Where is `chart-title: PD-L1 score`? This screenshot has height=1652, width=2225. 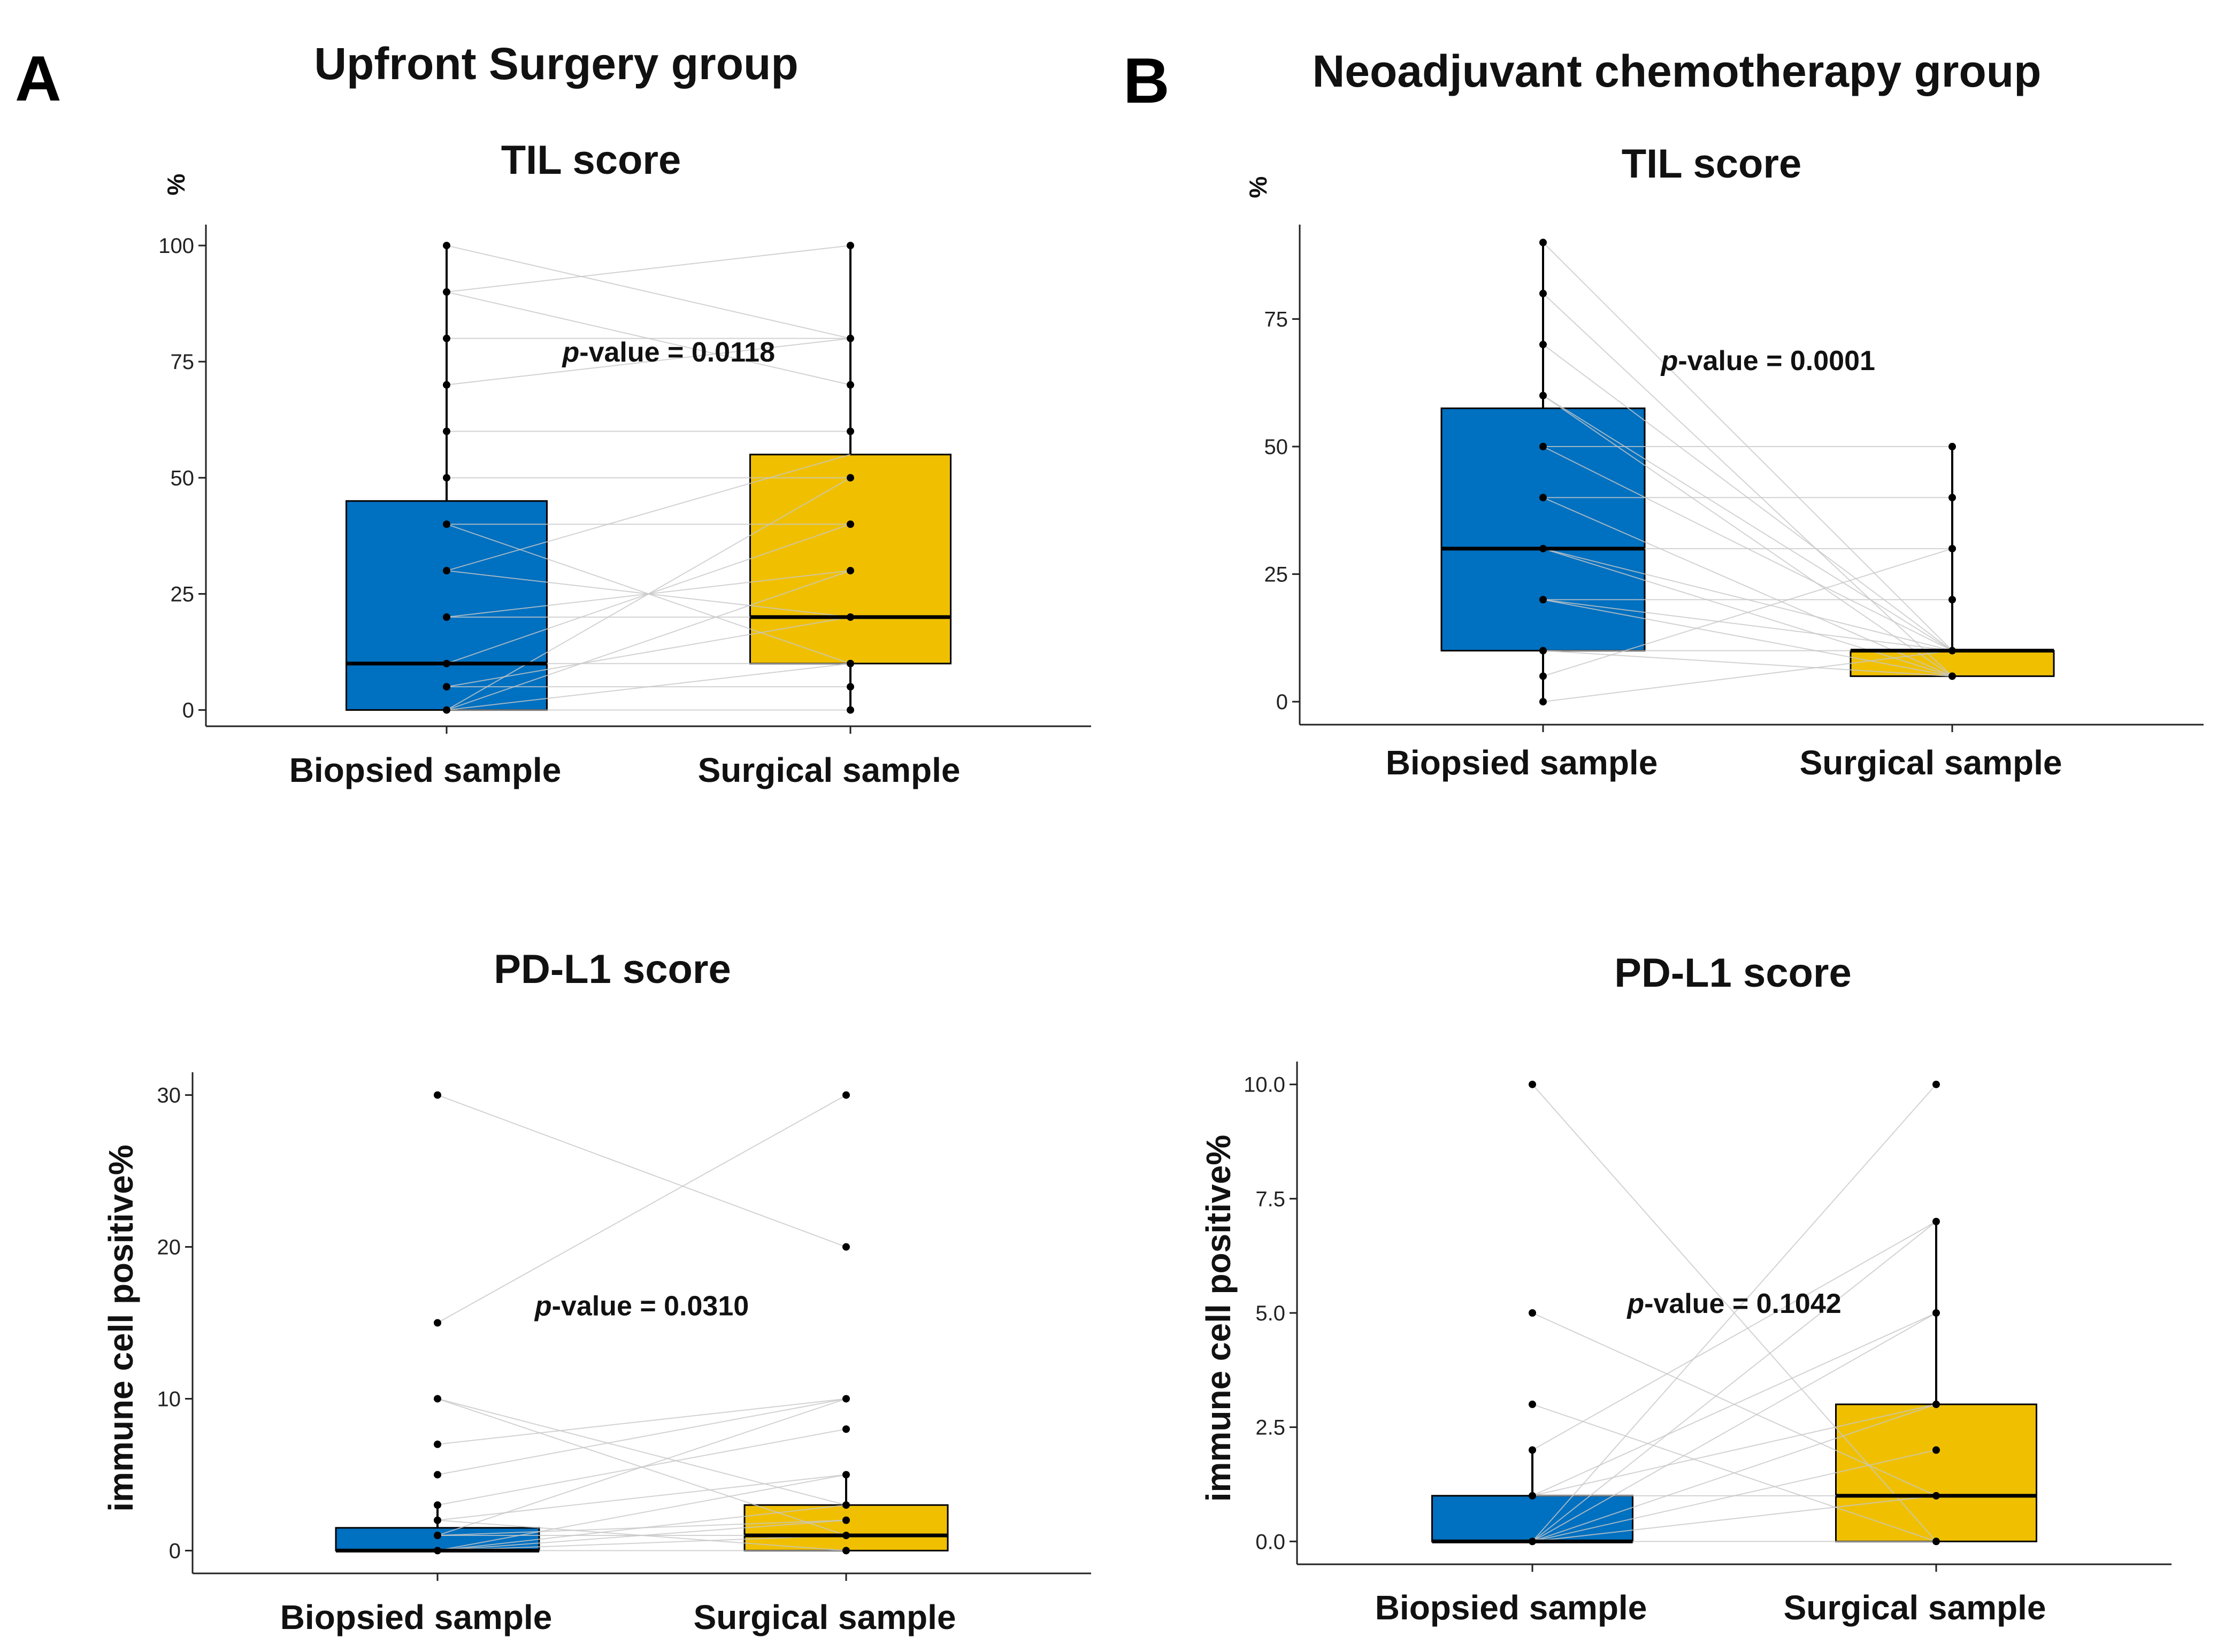 chart-title: PD-L1 score is located at coordinates (1733, 973).